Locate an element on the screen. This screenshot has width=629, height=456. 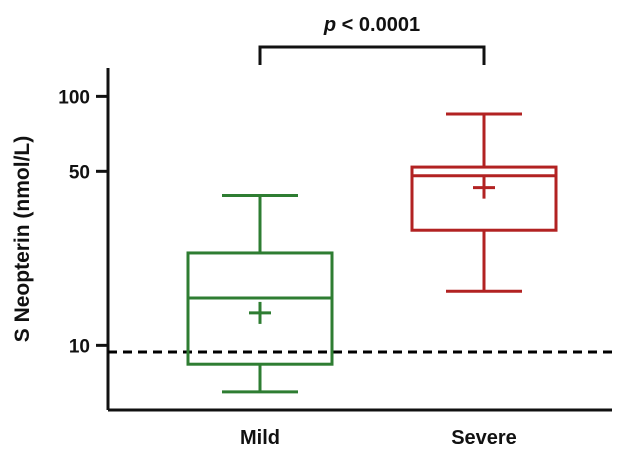
y-ticks: 10 50 100 is located at coordinates (83, 222).